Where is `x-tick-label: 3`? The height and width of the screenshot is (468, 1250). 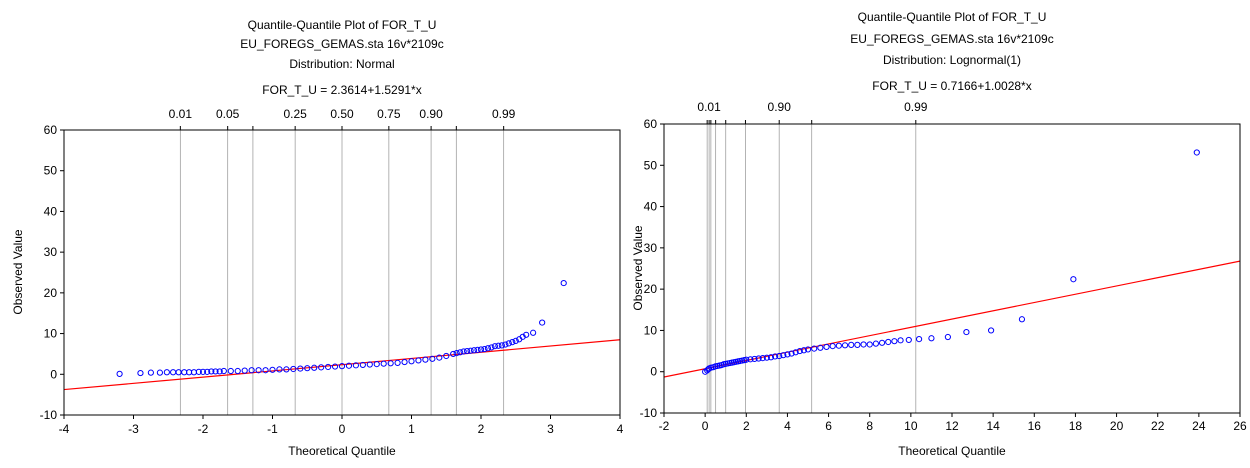 x-tick-label: 3 is located at coordinates (550, 429).